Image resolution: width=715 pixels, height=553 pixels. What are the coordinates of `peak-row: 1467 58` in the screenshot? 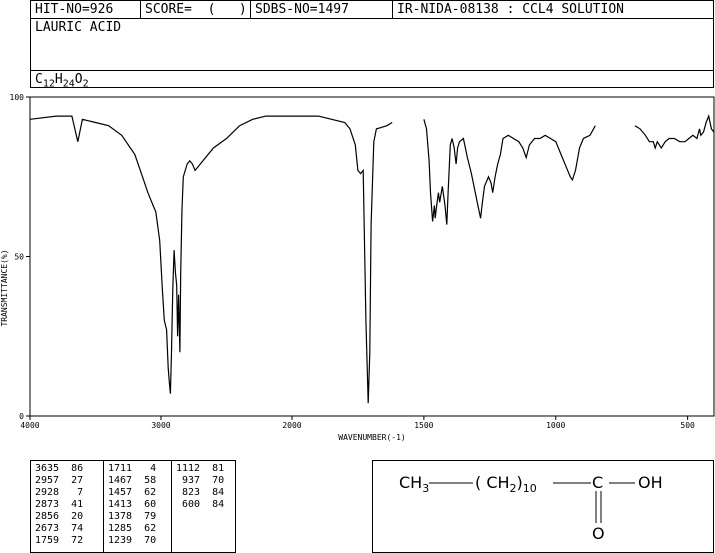 It's located at (132, 480).